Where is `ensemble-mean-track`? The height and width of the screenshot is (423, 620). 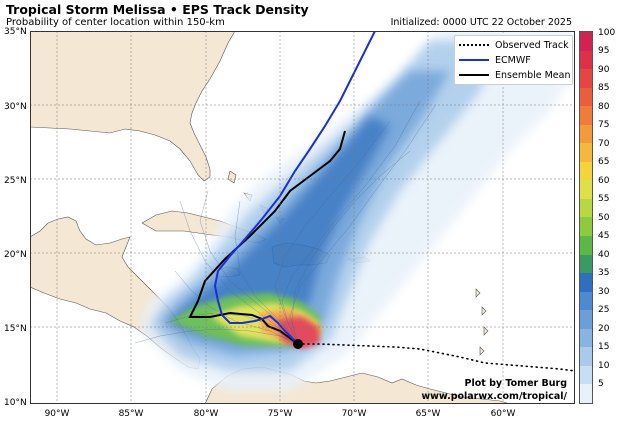 ensemble-mean-track is located at coordinates (267, 237).